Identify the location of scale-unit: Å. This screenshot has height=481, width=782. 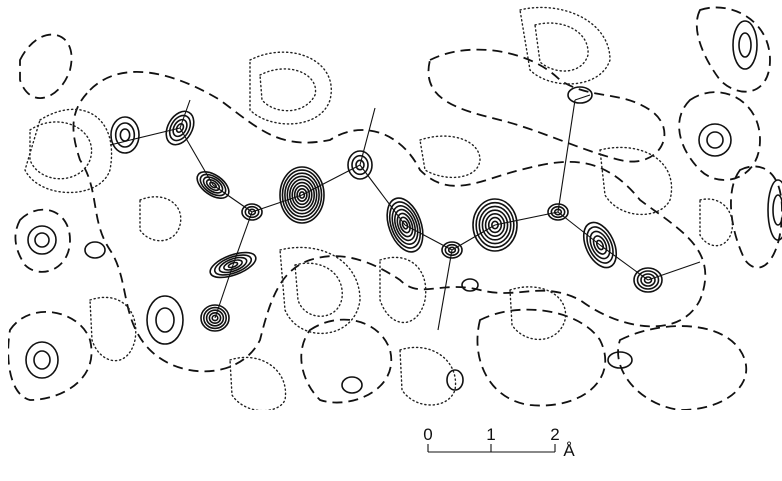
(569, 450).